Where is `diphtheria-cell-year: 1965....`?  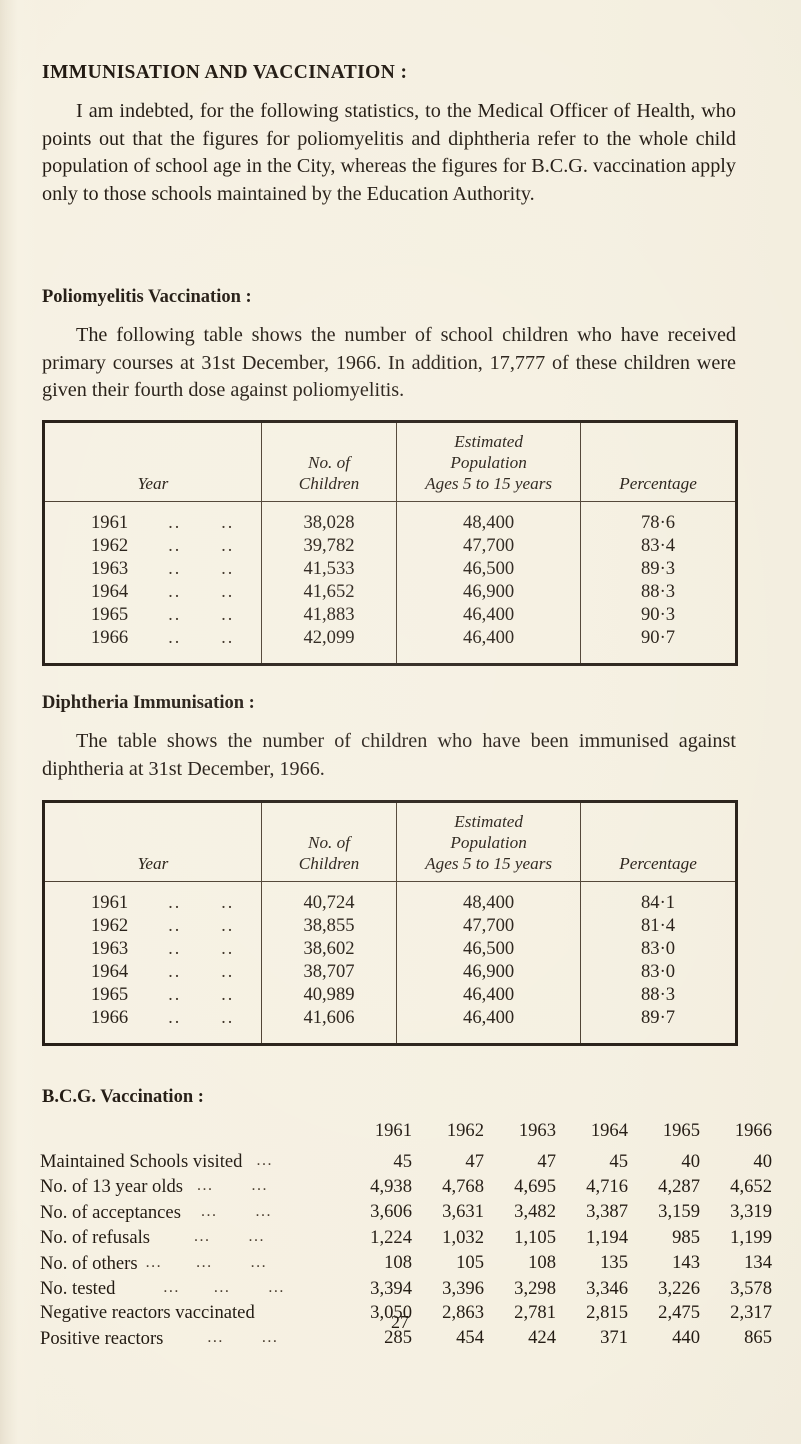 diphtheria-cell-year: 1965.... is located at coordinates (152, 995).